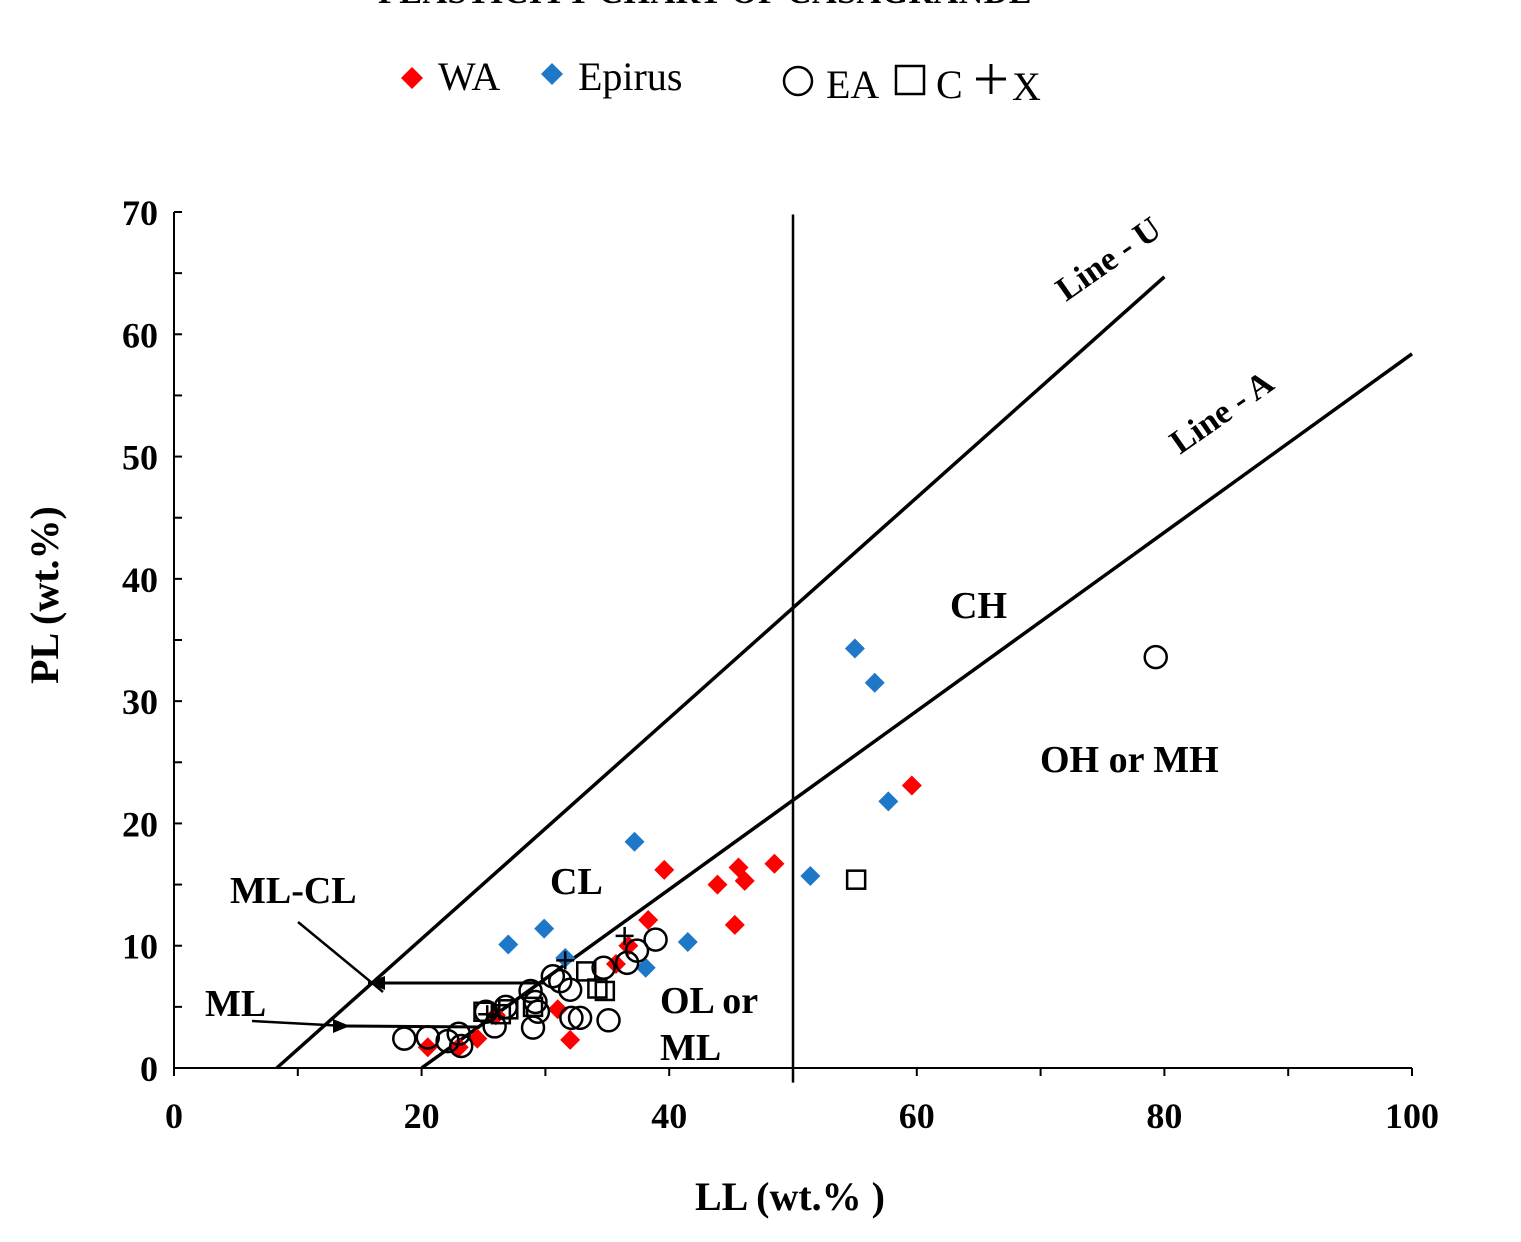  What do you see at coordinates (1129, 760) in the screenshot?
I see `zone-label-oh-mh: OH or MH` at bounding box center [1129, 760].